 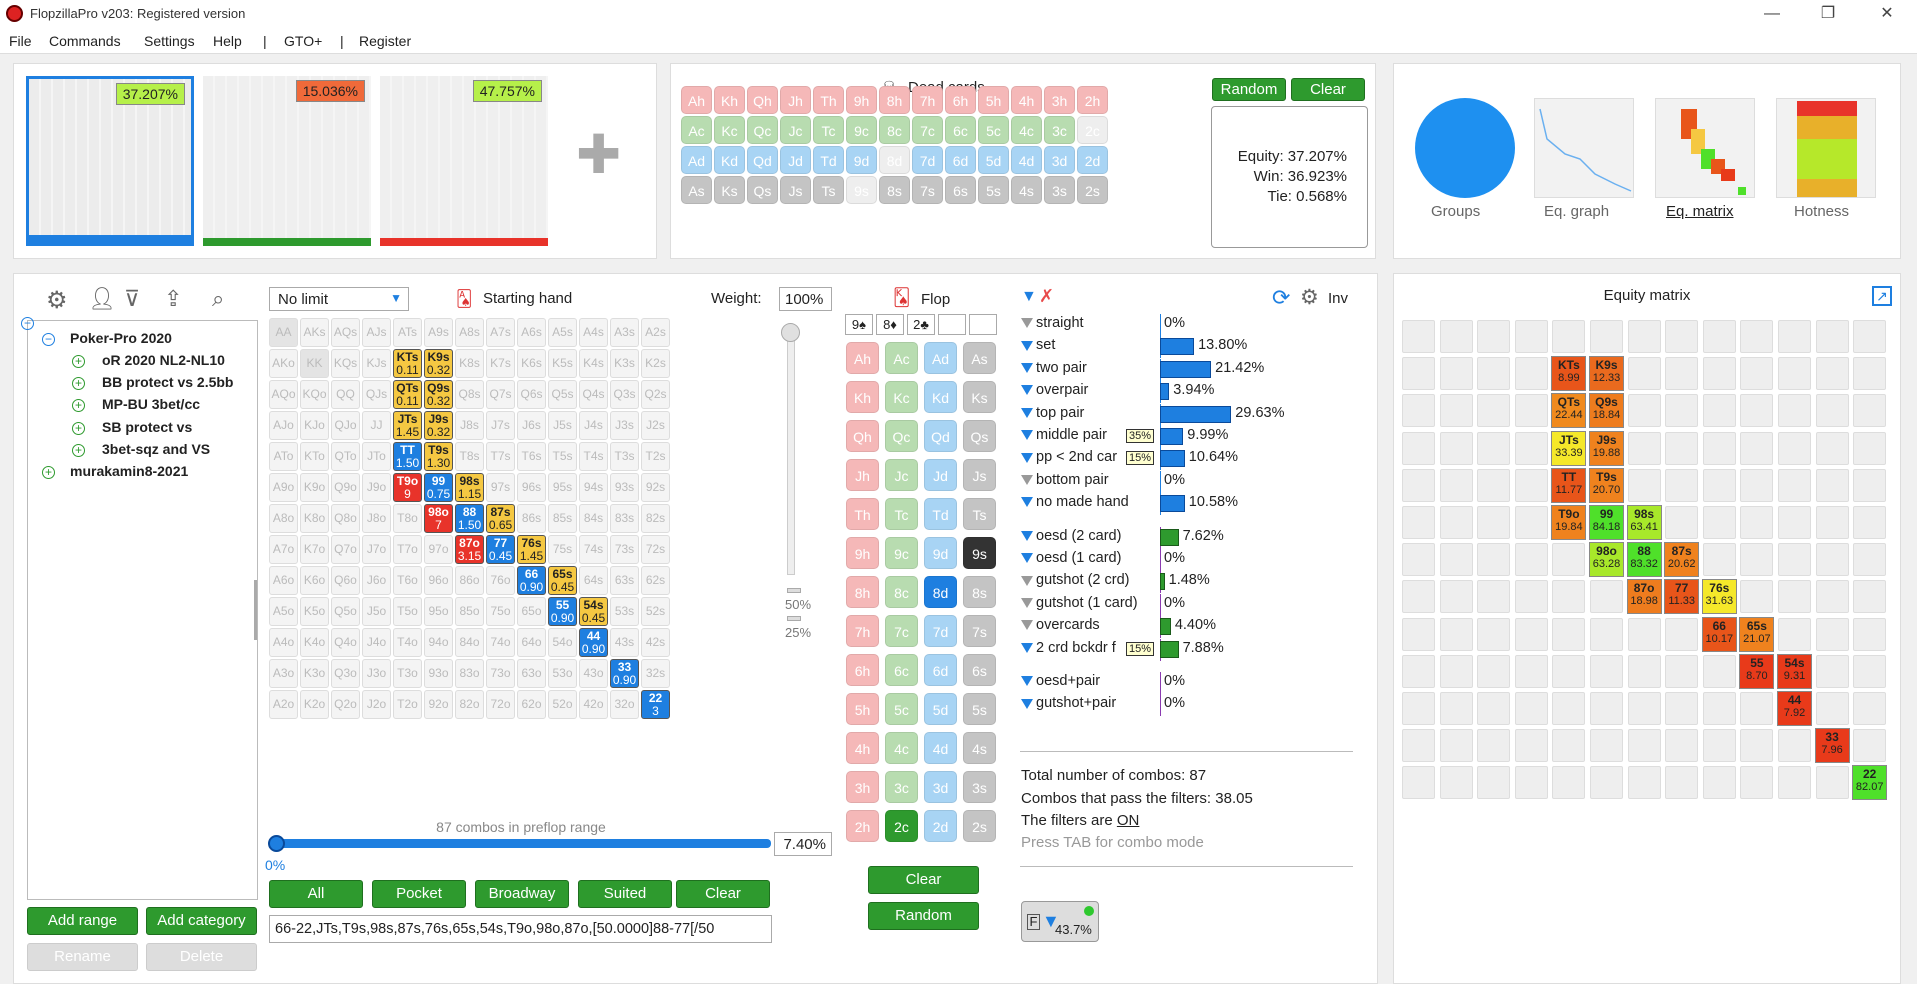 I want to click on dead-card: Qd, so click(x=762, y=160).